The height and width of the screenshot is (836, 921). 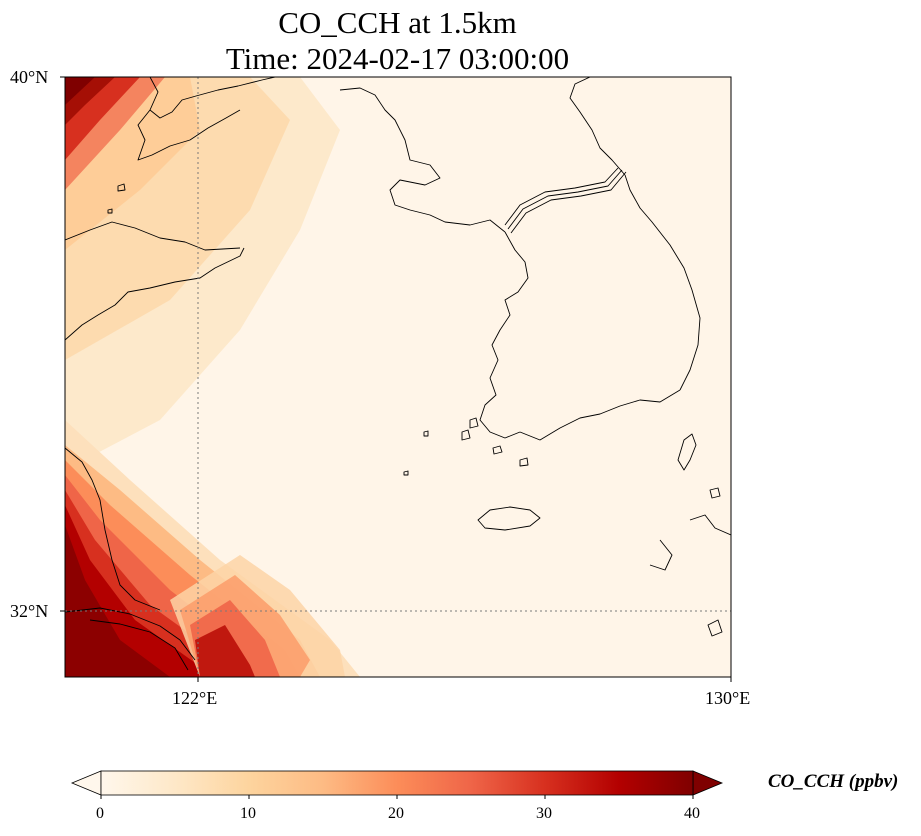 What do you see at coordinates (728, 698) in the screenshot?
I see `lon-tick-label: 130°E` at bounding box center [728, 698].